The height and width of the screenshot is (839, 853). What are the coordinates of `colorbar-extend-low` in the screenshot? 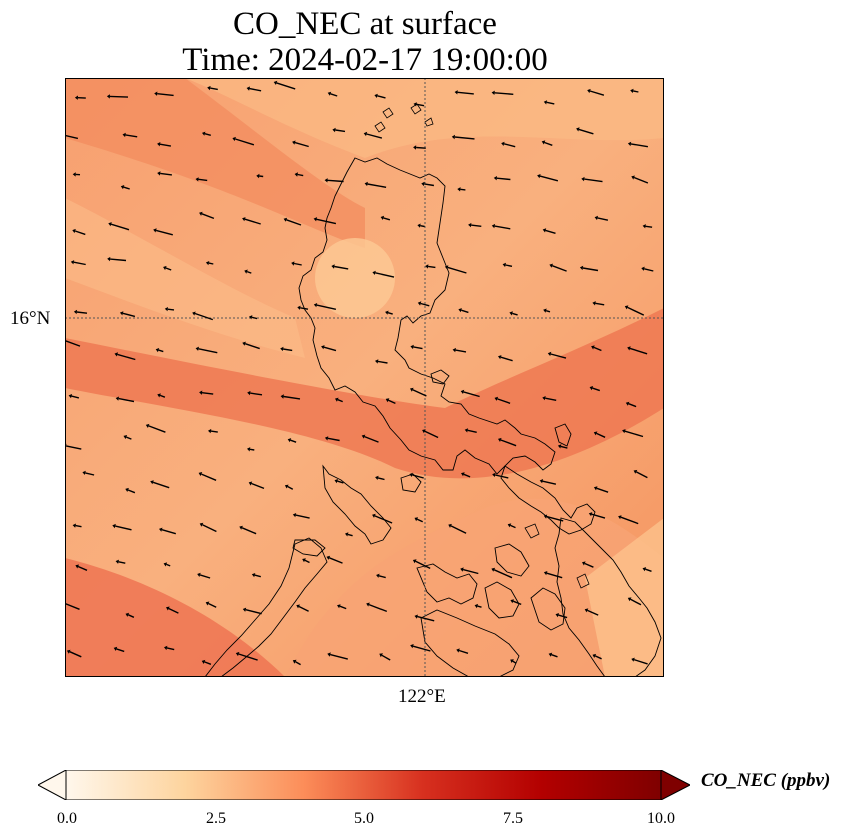 It's located at (52, 785).